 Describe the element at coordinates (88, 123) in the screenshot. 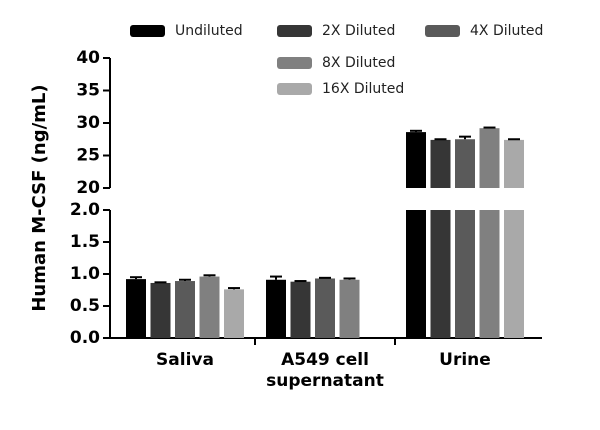

I see `y-tick-label: 30` at that location.